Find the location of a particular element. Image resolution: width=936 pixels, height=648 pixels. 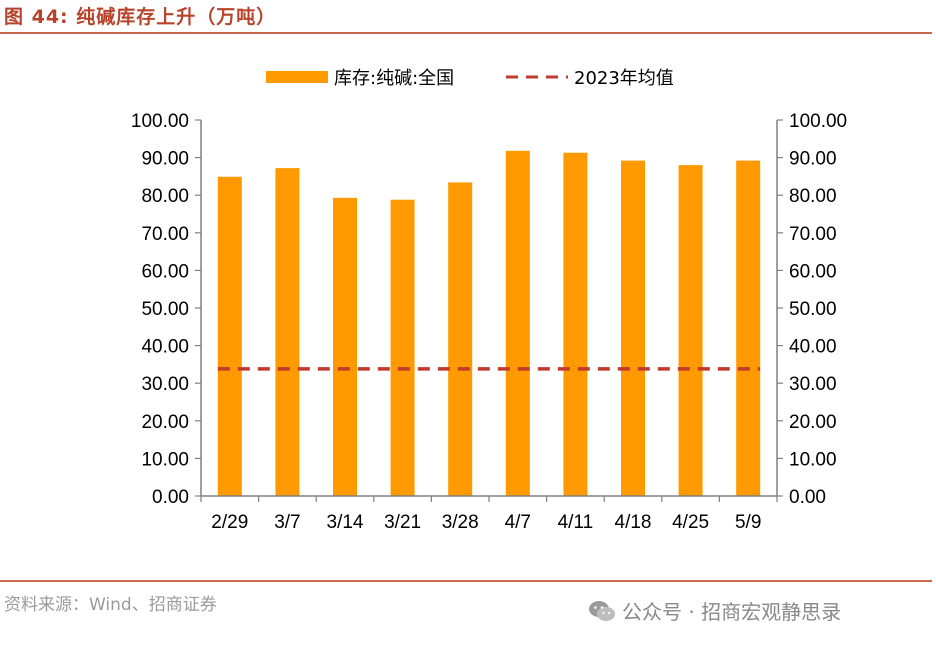

source-note: 资料来源：Wind、招商证券 is located at coordinates (110, 605).